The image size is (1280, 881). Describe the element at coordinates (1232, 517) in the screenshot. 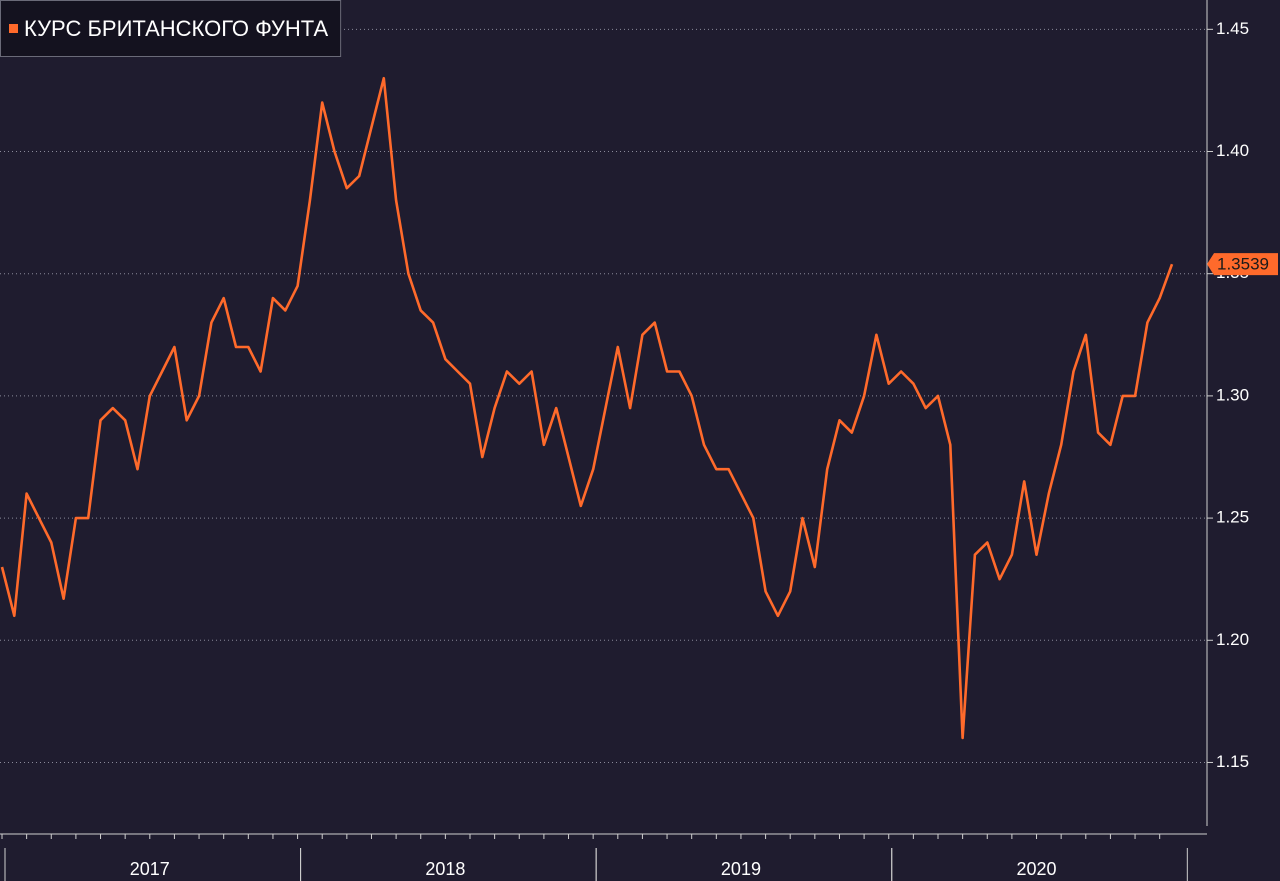

I see `y-tick-label: 1.25` at that location.